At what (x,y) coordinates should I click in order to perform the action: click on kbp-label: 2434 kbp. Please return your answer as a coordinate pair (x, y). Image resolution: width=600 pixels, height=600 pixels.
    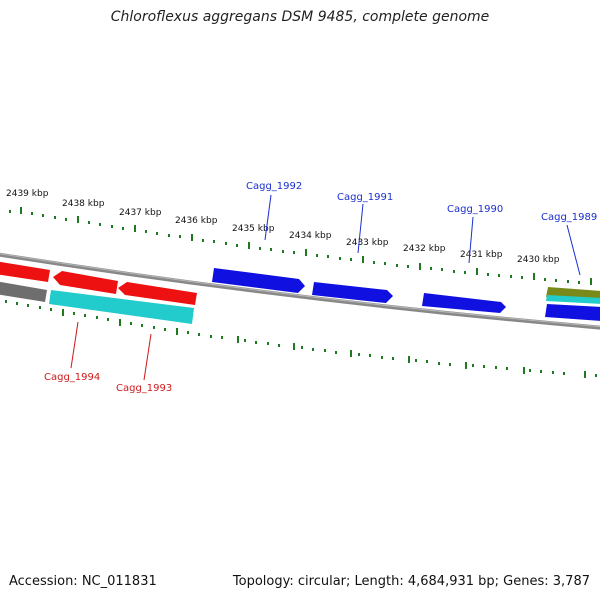
    Looking at the image, I should click on (310, 236).